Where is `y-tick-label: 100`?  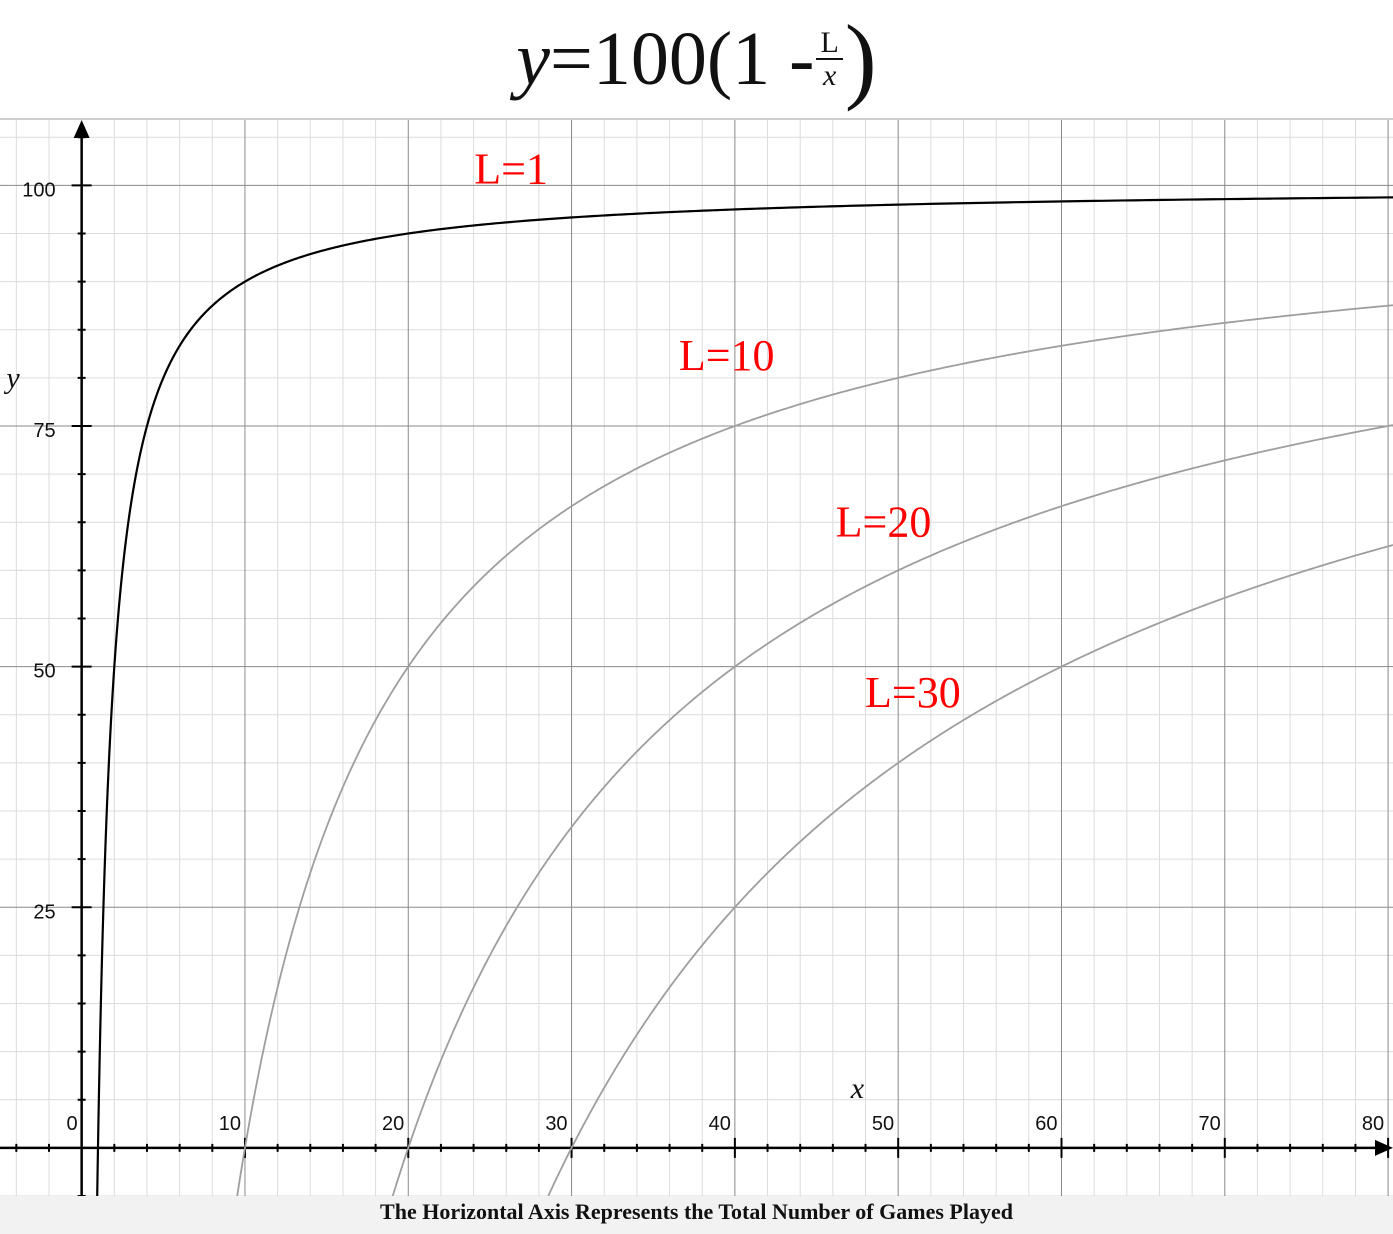 y-tick-label: 100 is located at coordinates (38, 190).